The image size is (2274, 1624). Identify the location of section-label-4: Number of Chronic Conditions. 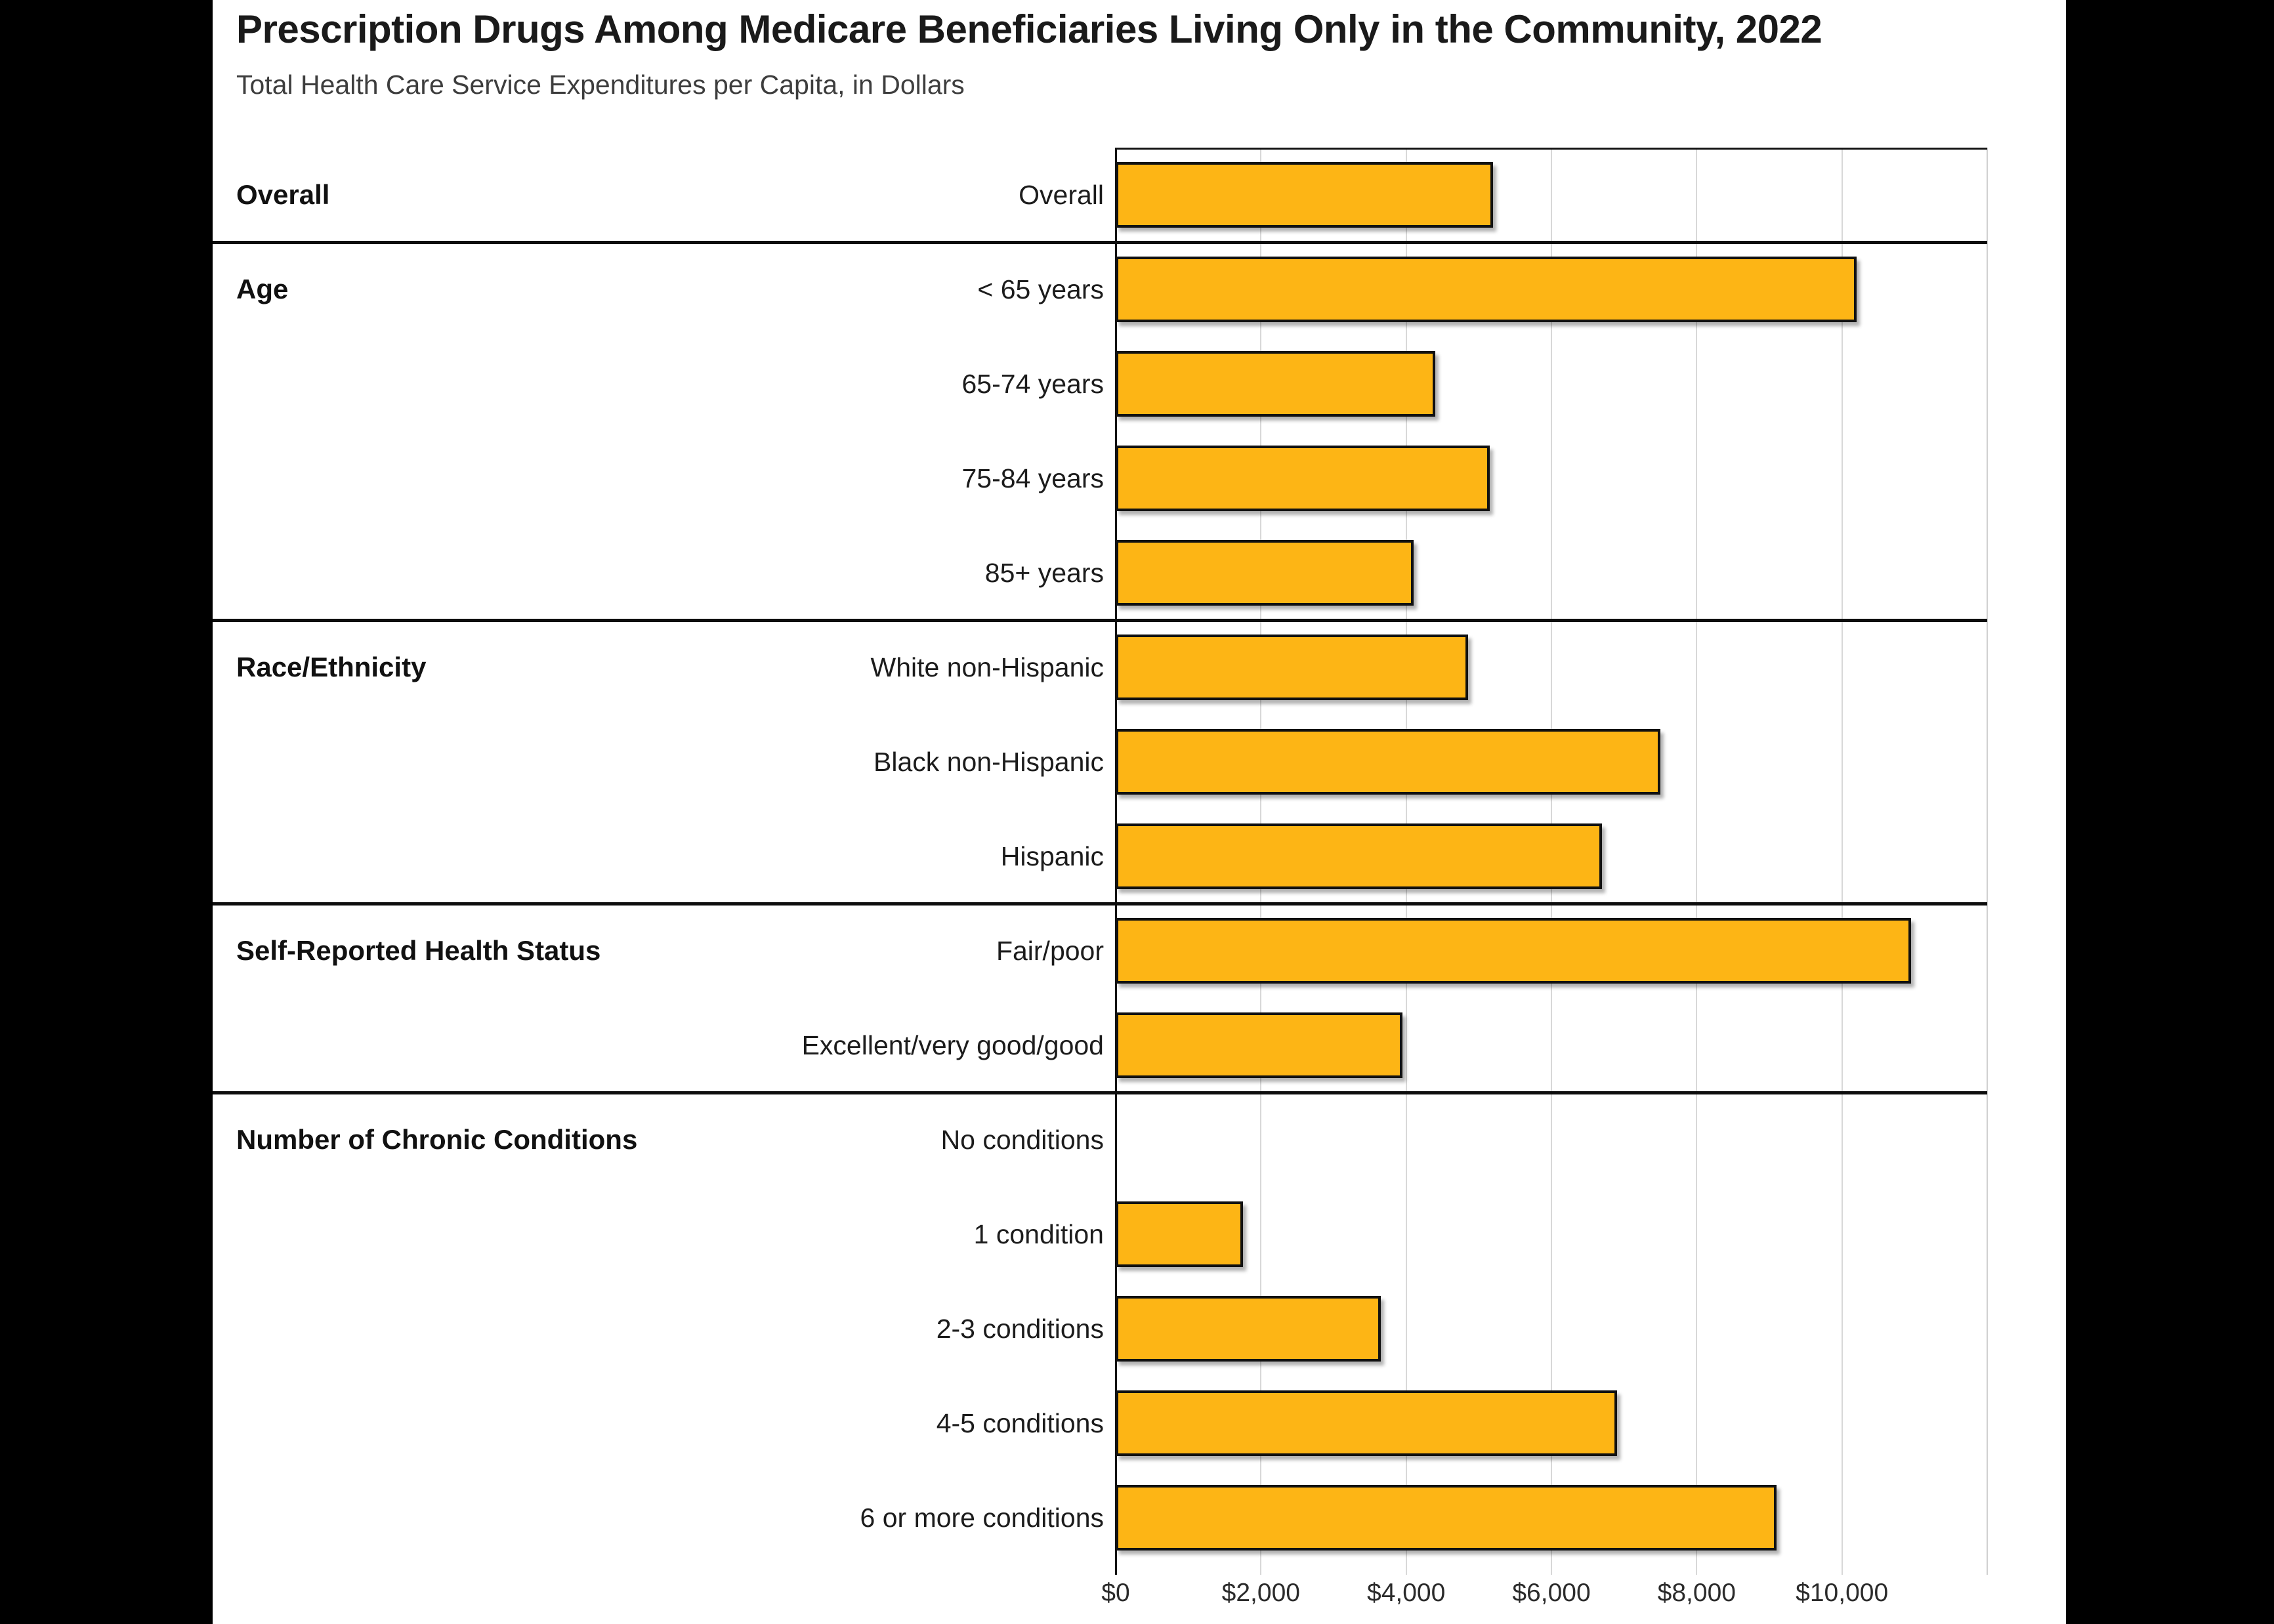
(437, 1139).